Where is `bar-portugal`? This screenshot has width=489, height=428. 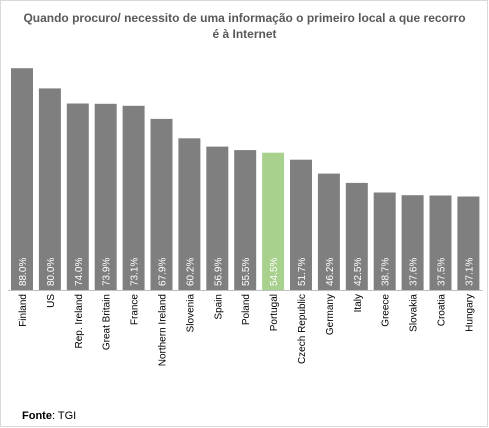 bar-portugal is located at coordinates (273, 221).